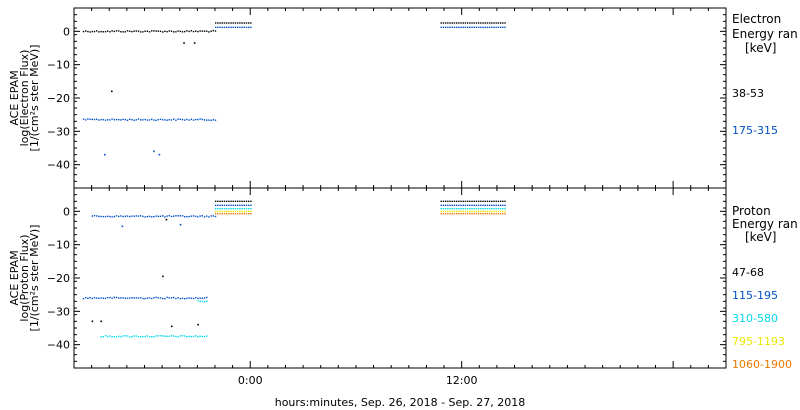 The height and width of the screenshot is (410, 800). Describe the element at coordinates (756, 19) in the screenshot. I see `legend-title: Electron` at that location.